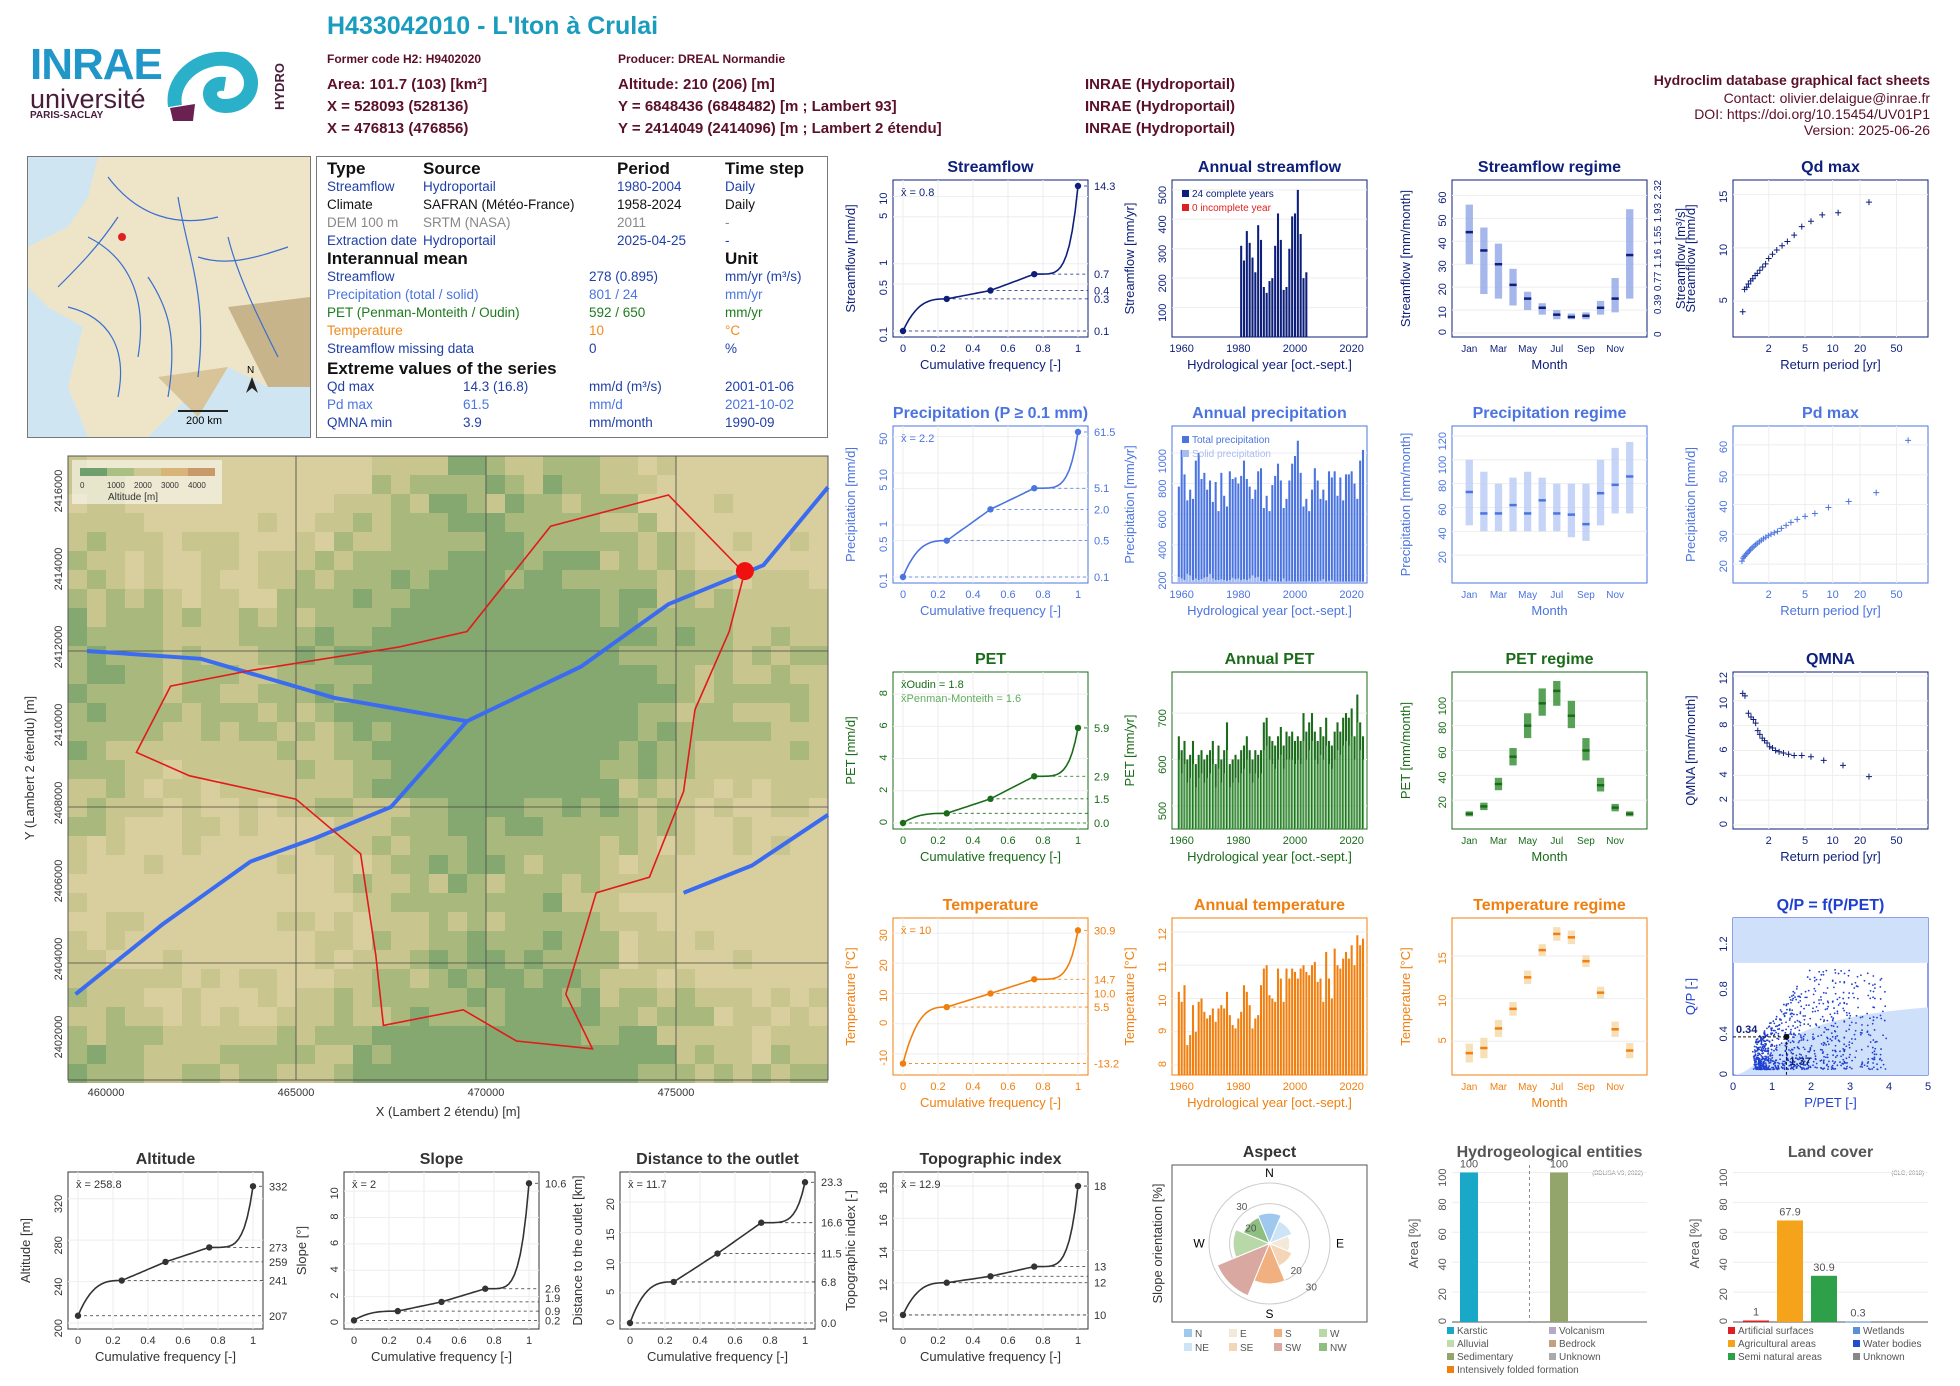 Image resolution: width=1960 pixels, height=1386 pixels. Describe the element at coordinates (593, 348) in the screenshot. I see `mean-value: 0` at that location.